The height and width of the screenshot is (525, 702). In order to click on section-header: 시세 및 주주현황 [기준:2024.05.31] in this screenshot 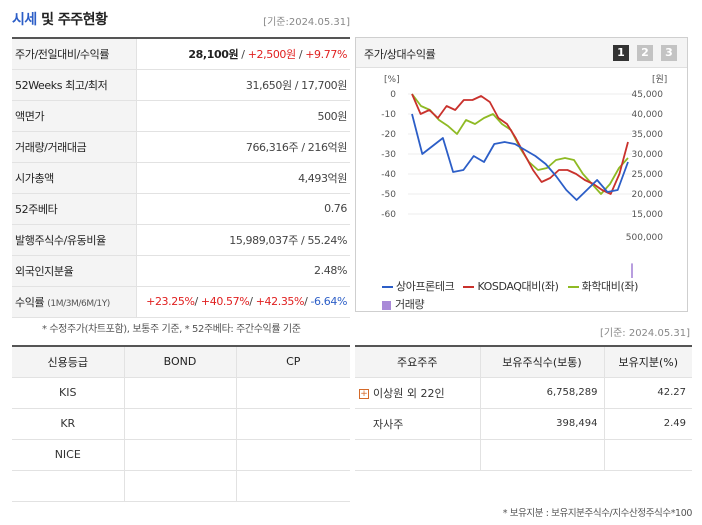, I will do `click(181, 20)`.